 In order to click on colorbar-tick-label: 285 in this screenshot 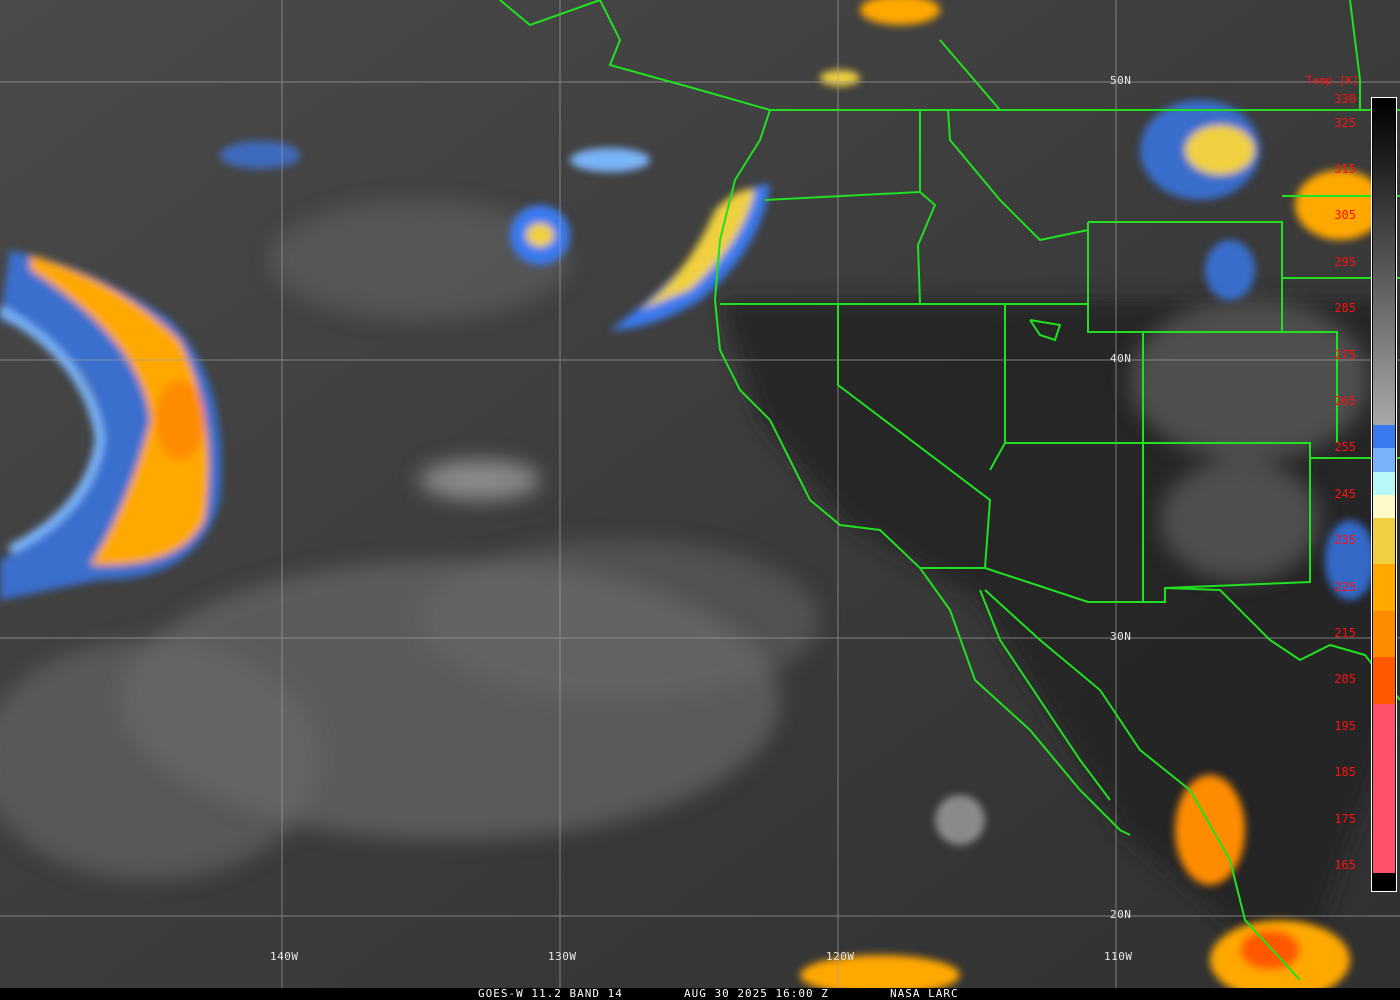, I will do `click(1345, 308)`.